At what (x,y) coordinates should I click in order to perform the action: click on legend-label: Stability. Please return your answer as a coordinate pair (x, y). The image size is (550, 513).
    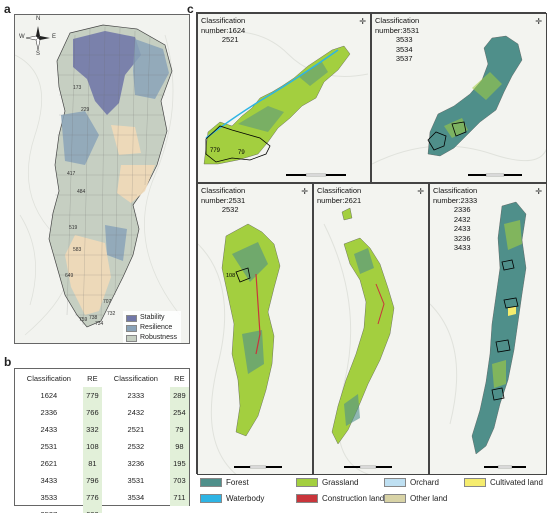
    Looking at the image, I should click on (152, 317).